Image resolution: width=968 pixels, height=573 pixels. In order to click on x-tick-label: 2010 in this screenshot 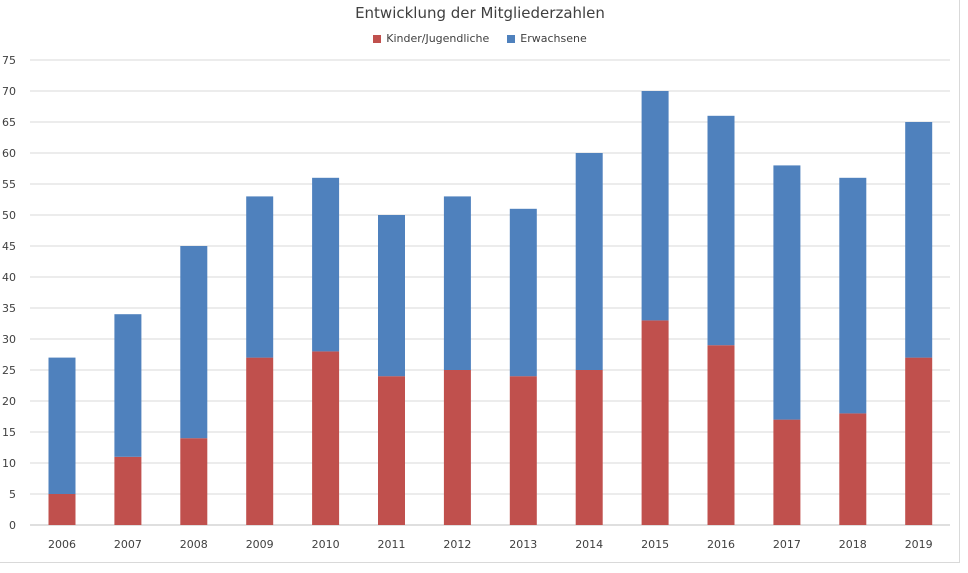, I will do `click(326, 544)`.